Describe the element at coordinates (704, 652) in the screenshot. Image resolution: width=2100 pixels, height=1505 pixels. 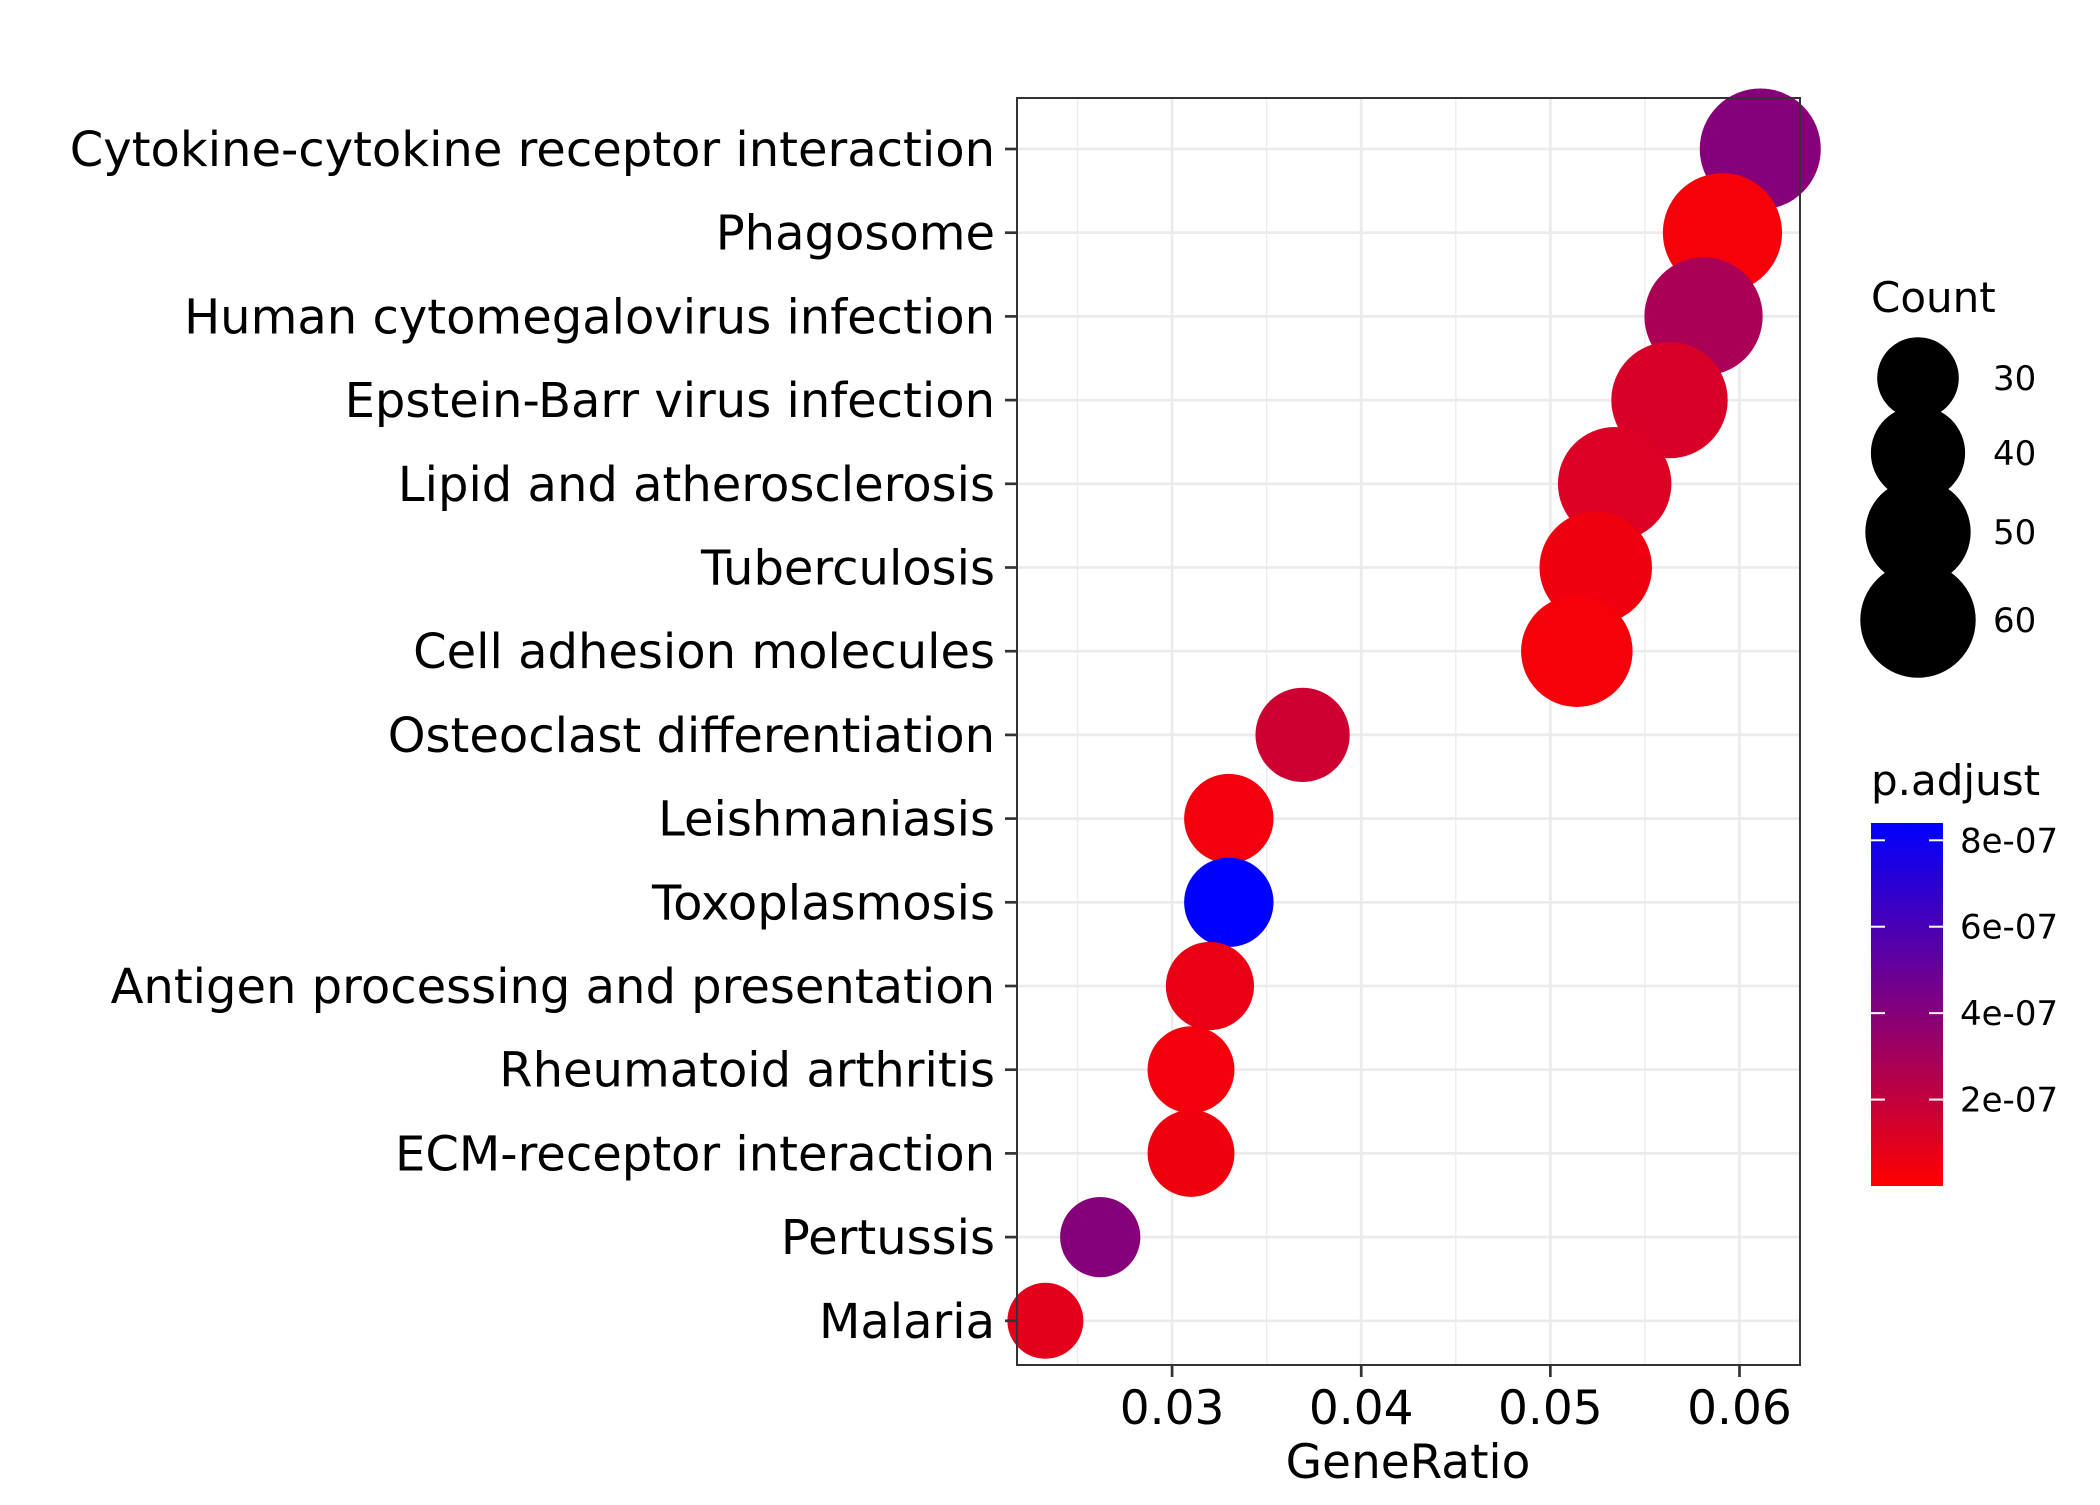
I see `y-category-label: Cell adhesion molecules` at that location.